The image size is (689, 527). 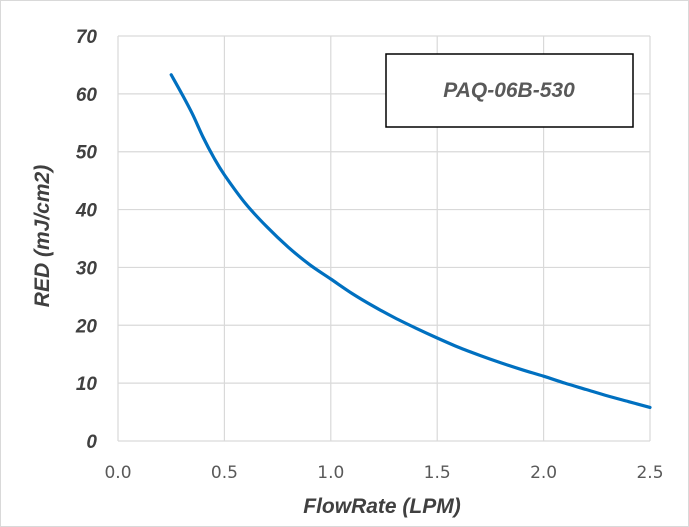 What do you see at coordinates (87, 153) in the screenshot?
I see `y-tick-label: 50` at bounding box center [87, 153].